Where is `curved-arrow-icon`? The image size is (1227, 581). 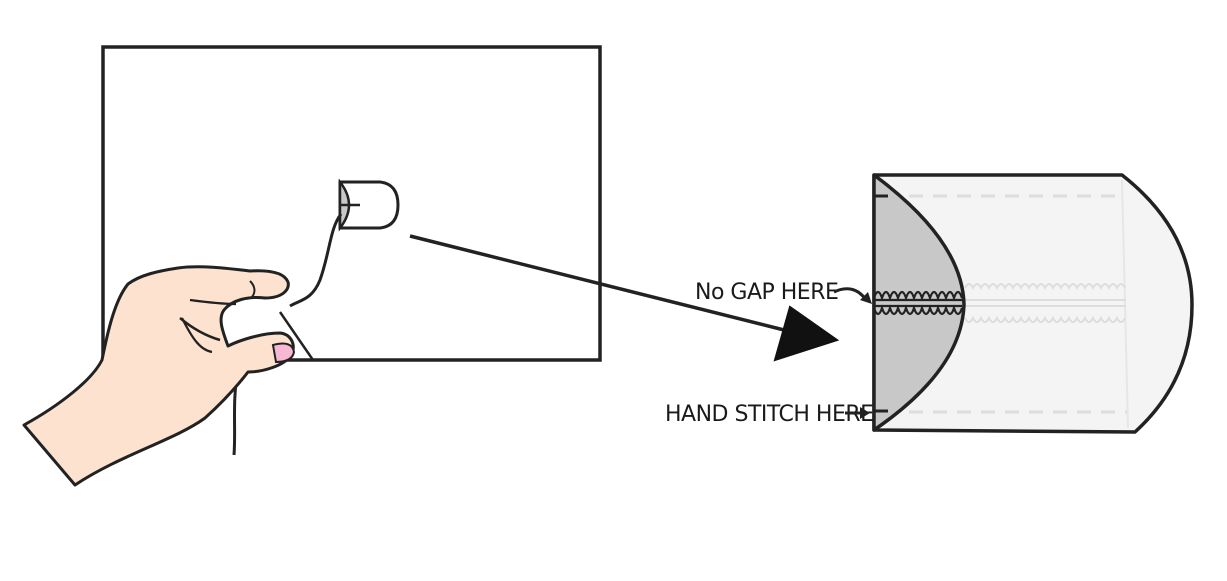
curved-arrow-icon is located at coordinates (850, 294).